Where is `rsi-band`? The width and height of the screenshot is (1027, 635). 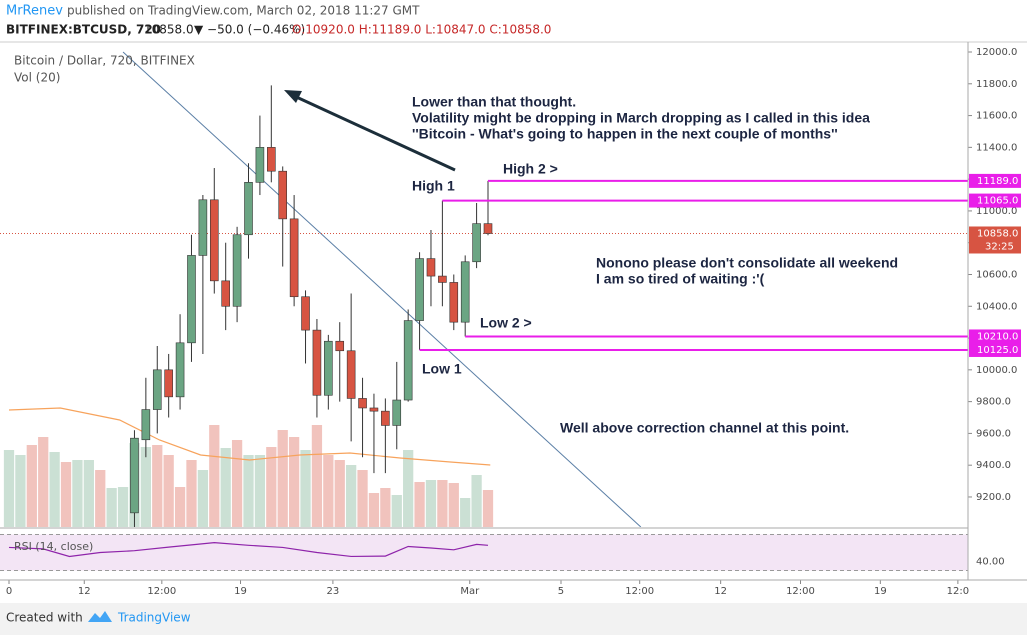
rsi-band is located at coordinates (484, 552).